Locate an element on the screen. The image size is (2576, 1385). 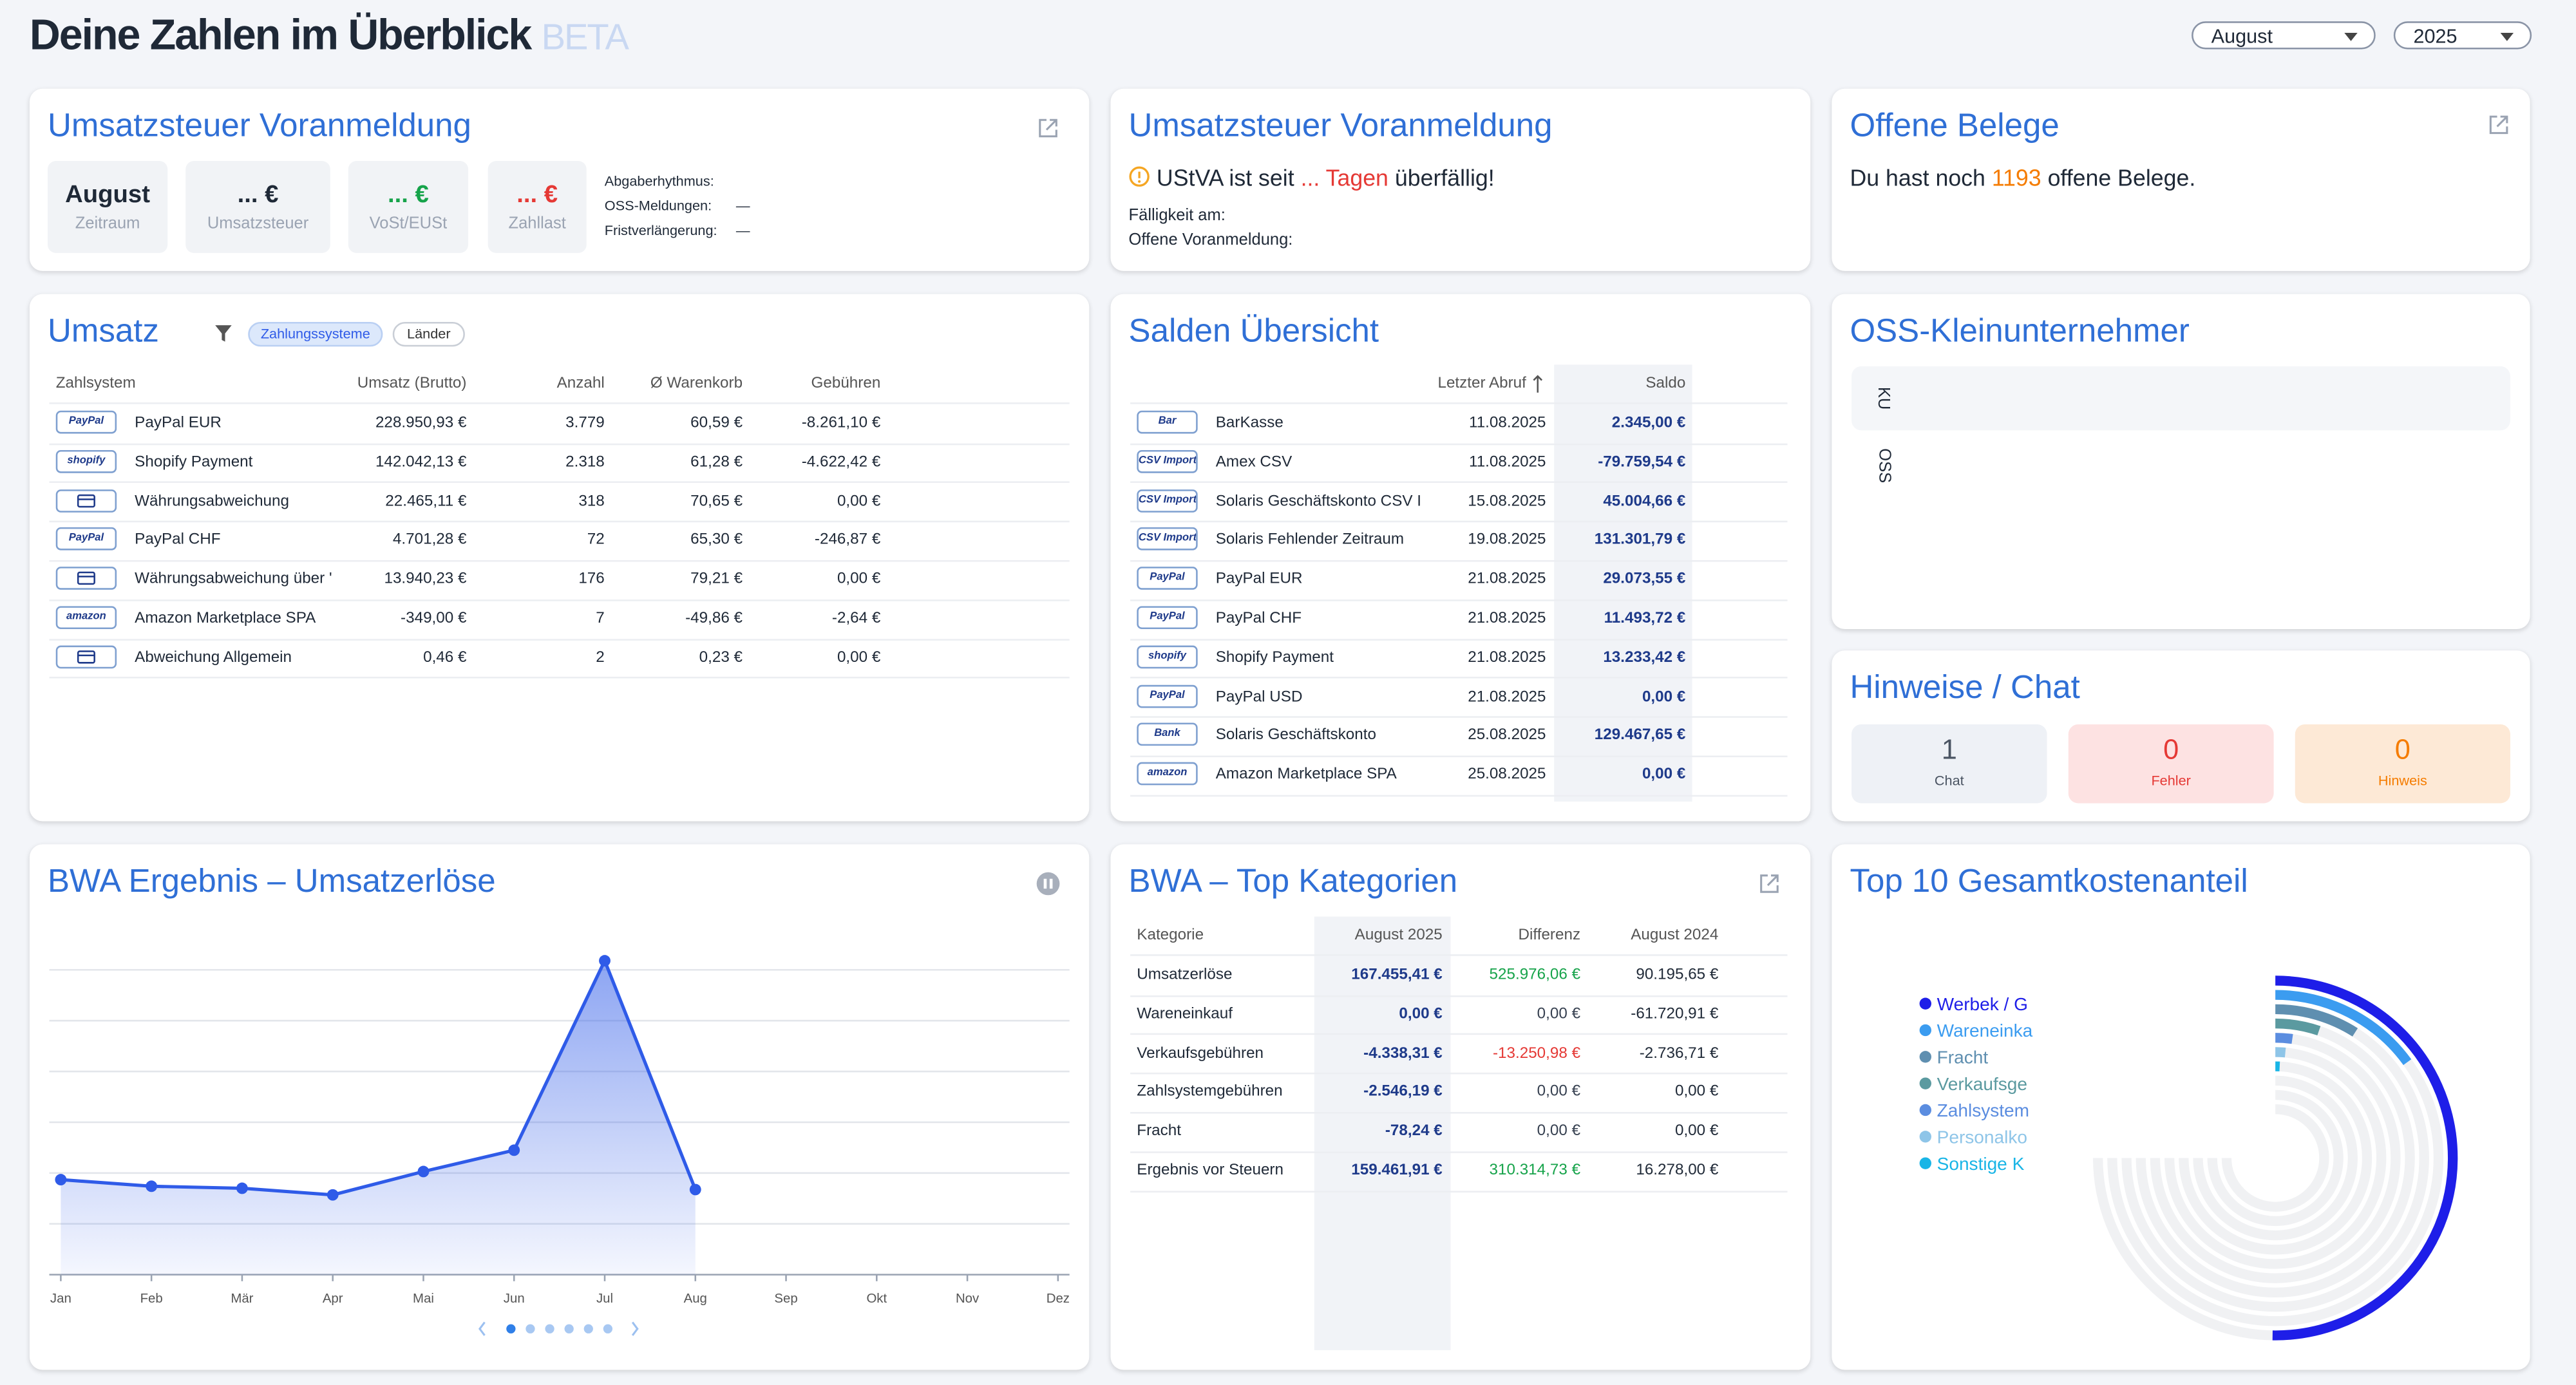
cell: Solaris Fehlender Zeitraum is located at coordinates (1310, 540).